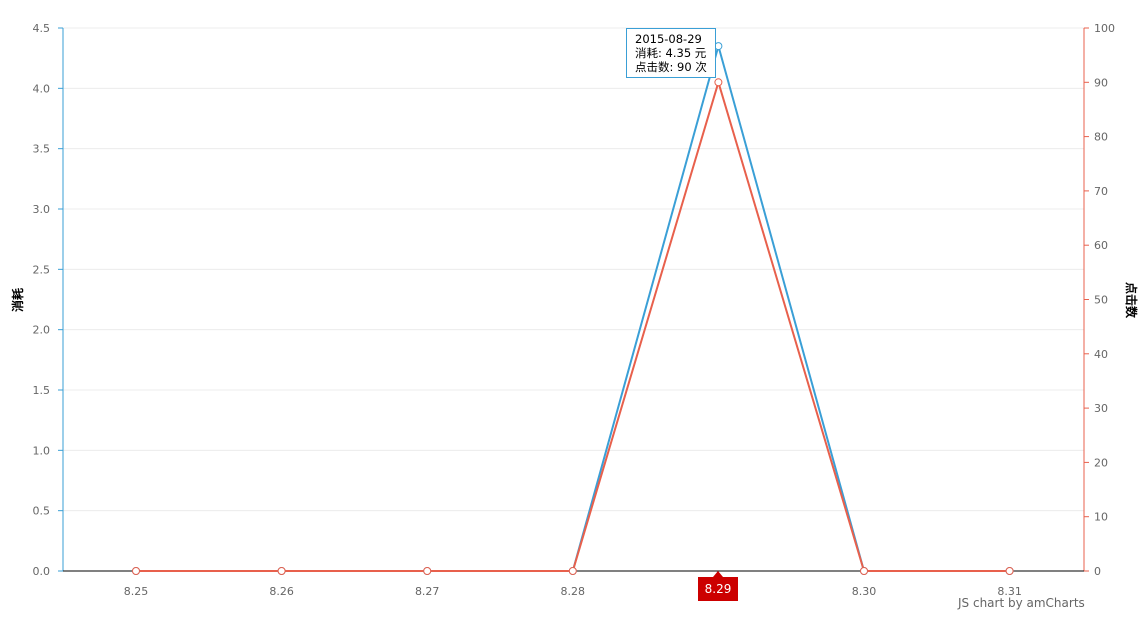 The height and width of the screenshot is (618, 1147). What do you see at coordinates (42, 28) in the screenshot?
I see `left-axis-tick-label: 4.5` at bounding box center [42, 28].